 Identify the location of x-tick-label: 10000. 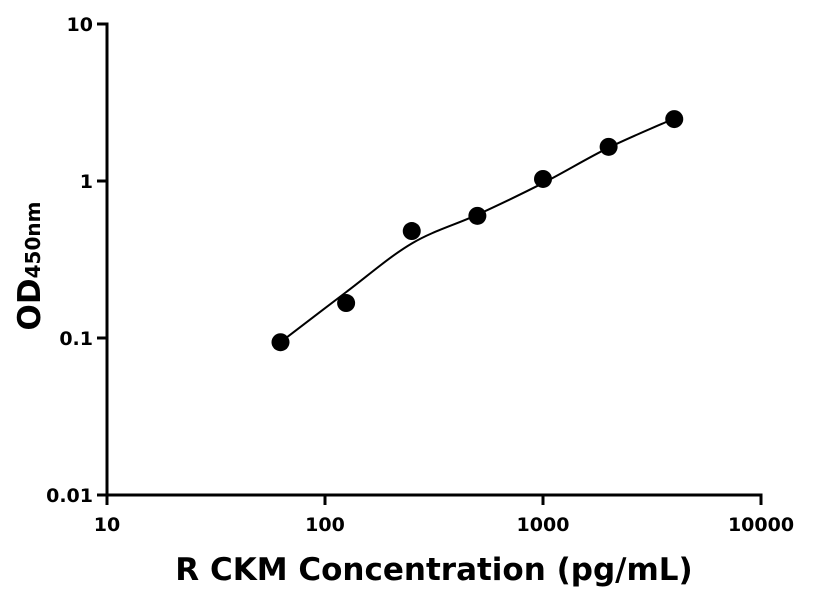
(761, 525).